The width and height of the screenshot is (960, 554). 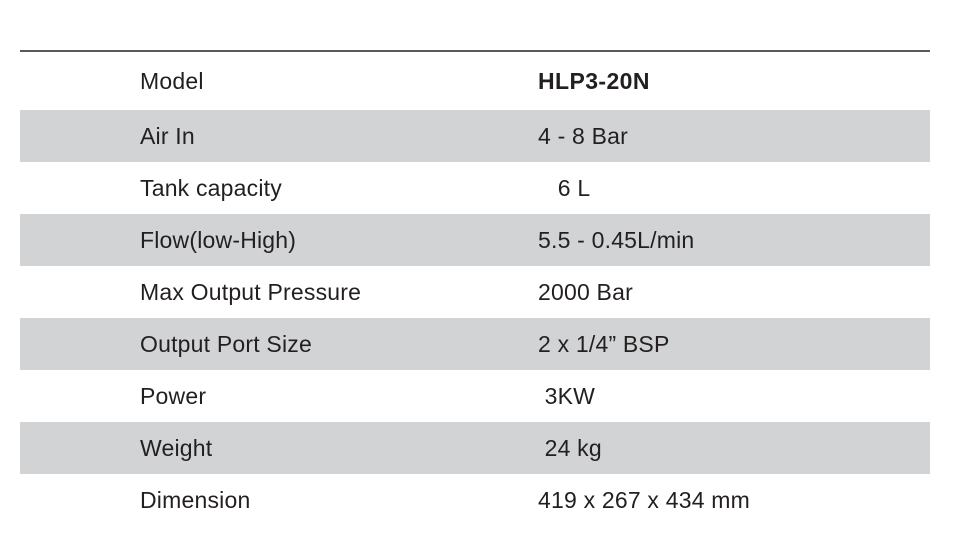 I want to click on spec-label: Power, so click(x=173, y=395).